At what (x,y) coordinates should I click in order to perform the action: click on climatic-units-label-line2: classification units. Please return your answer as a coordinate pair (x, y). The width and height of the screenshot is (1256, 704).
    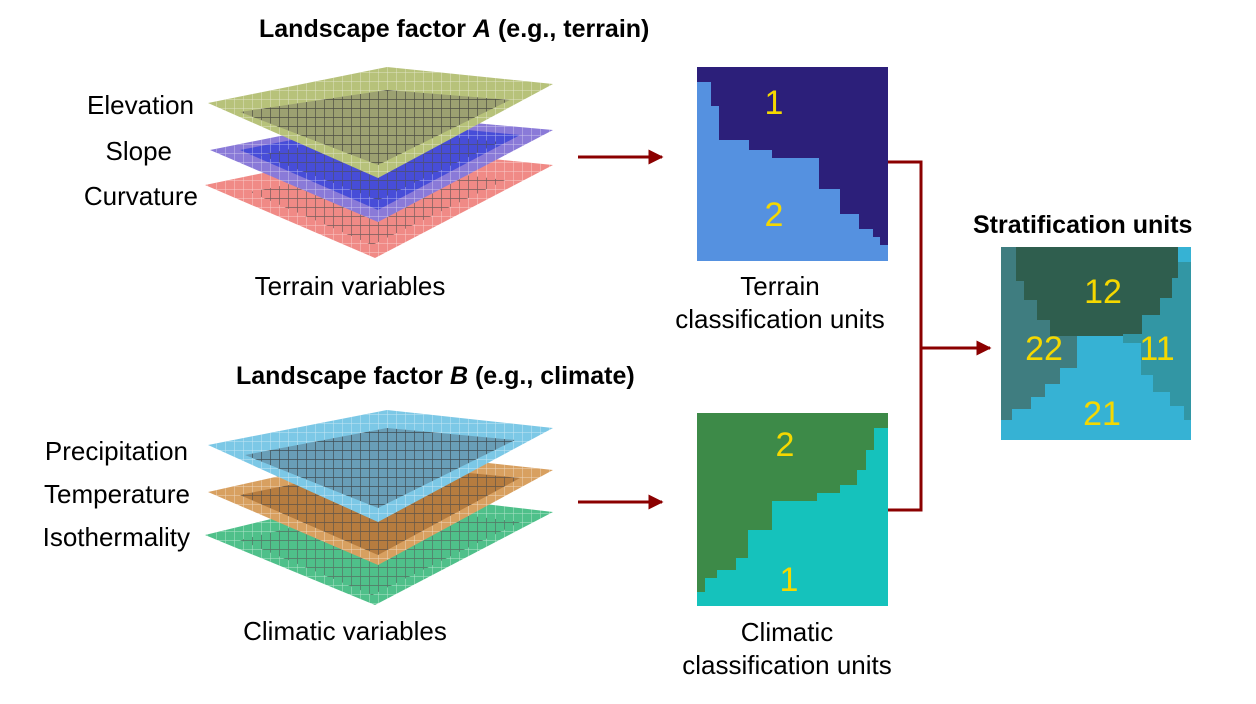
    Looking at the image, I should click on (787, 665).